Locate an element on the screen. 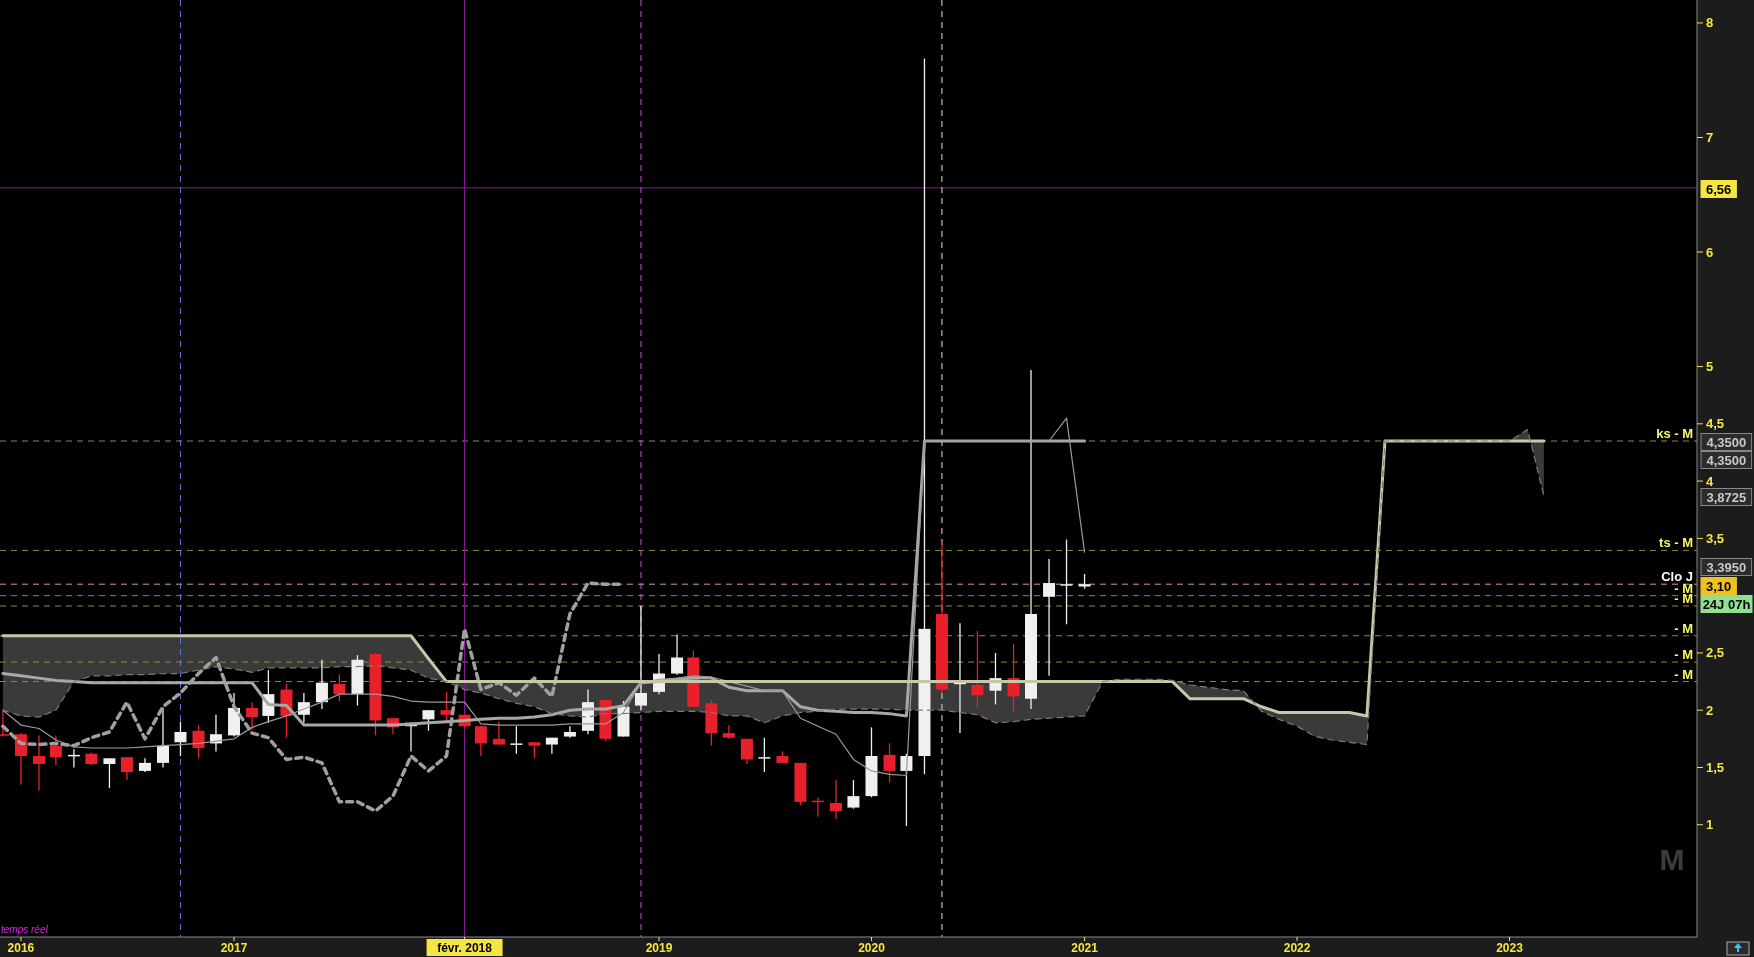  y-tick-label: 6 is located at coordinates (1710, 252).